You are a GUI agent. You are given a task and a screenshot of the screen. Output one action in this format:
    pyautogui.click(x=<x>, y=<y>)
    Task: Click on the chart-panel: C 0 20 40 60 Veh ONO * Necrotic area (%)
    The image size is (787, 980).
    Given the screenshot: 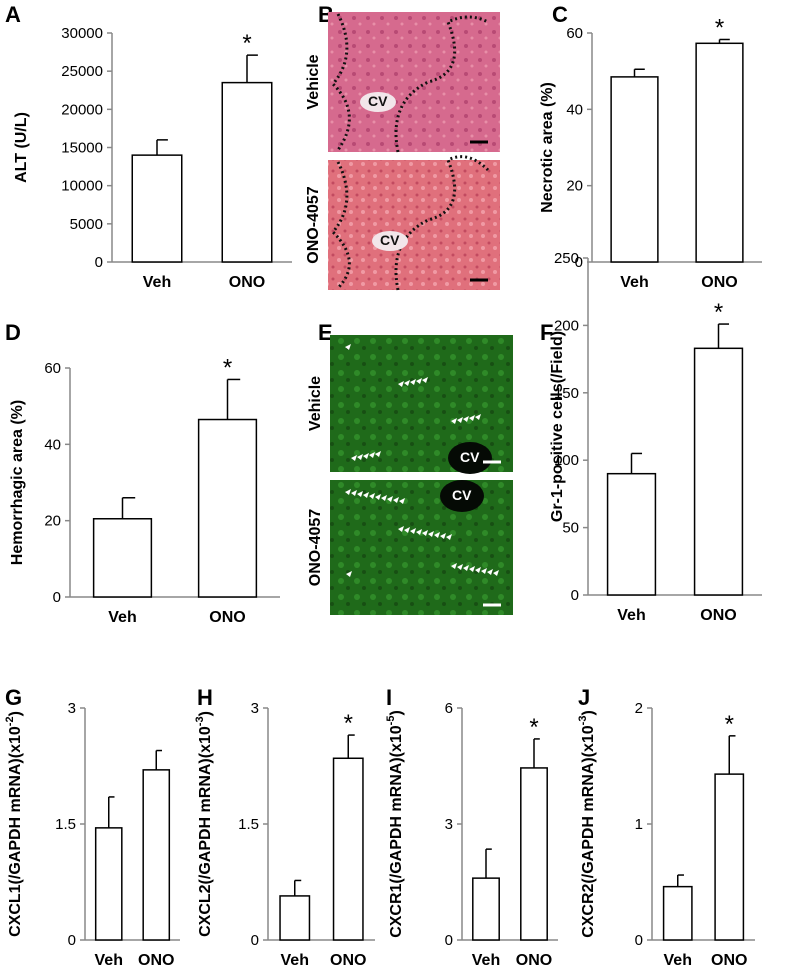 What is the action you would take?
    pyautogui.click(x=650, y=146)
    